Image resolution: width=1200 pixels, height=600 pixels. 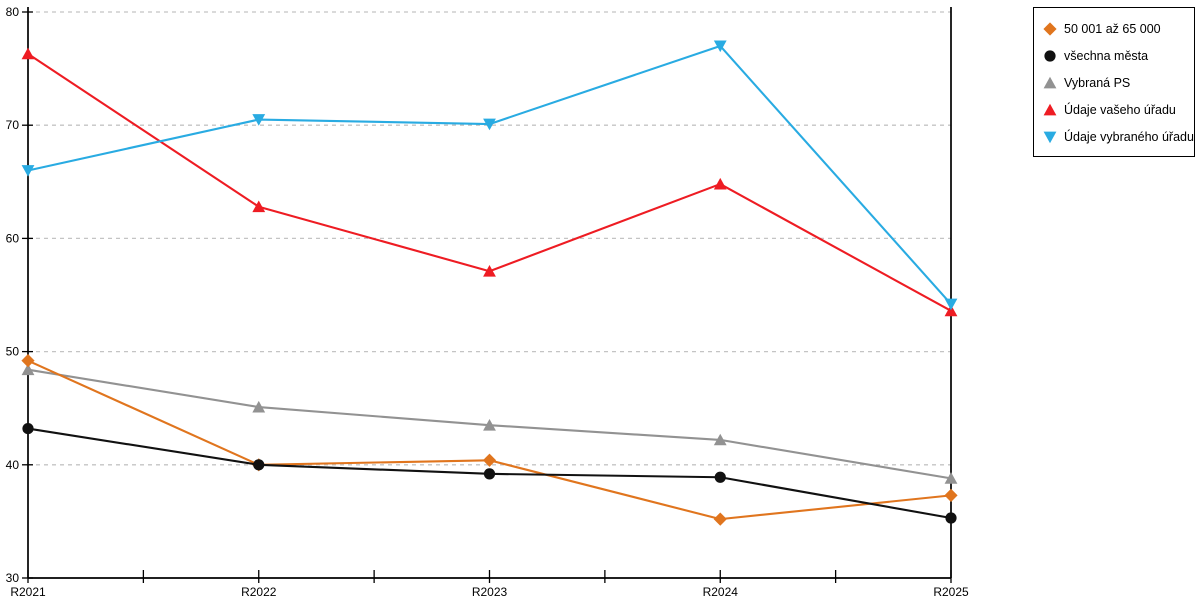 What do you see at coordinates (721, 592) in the screenshot?
I see `x-tick-label: R2024` at bounding box center [721, 592].